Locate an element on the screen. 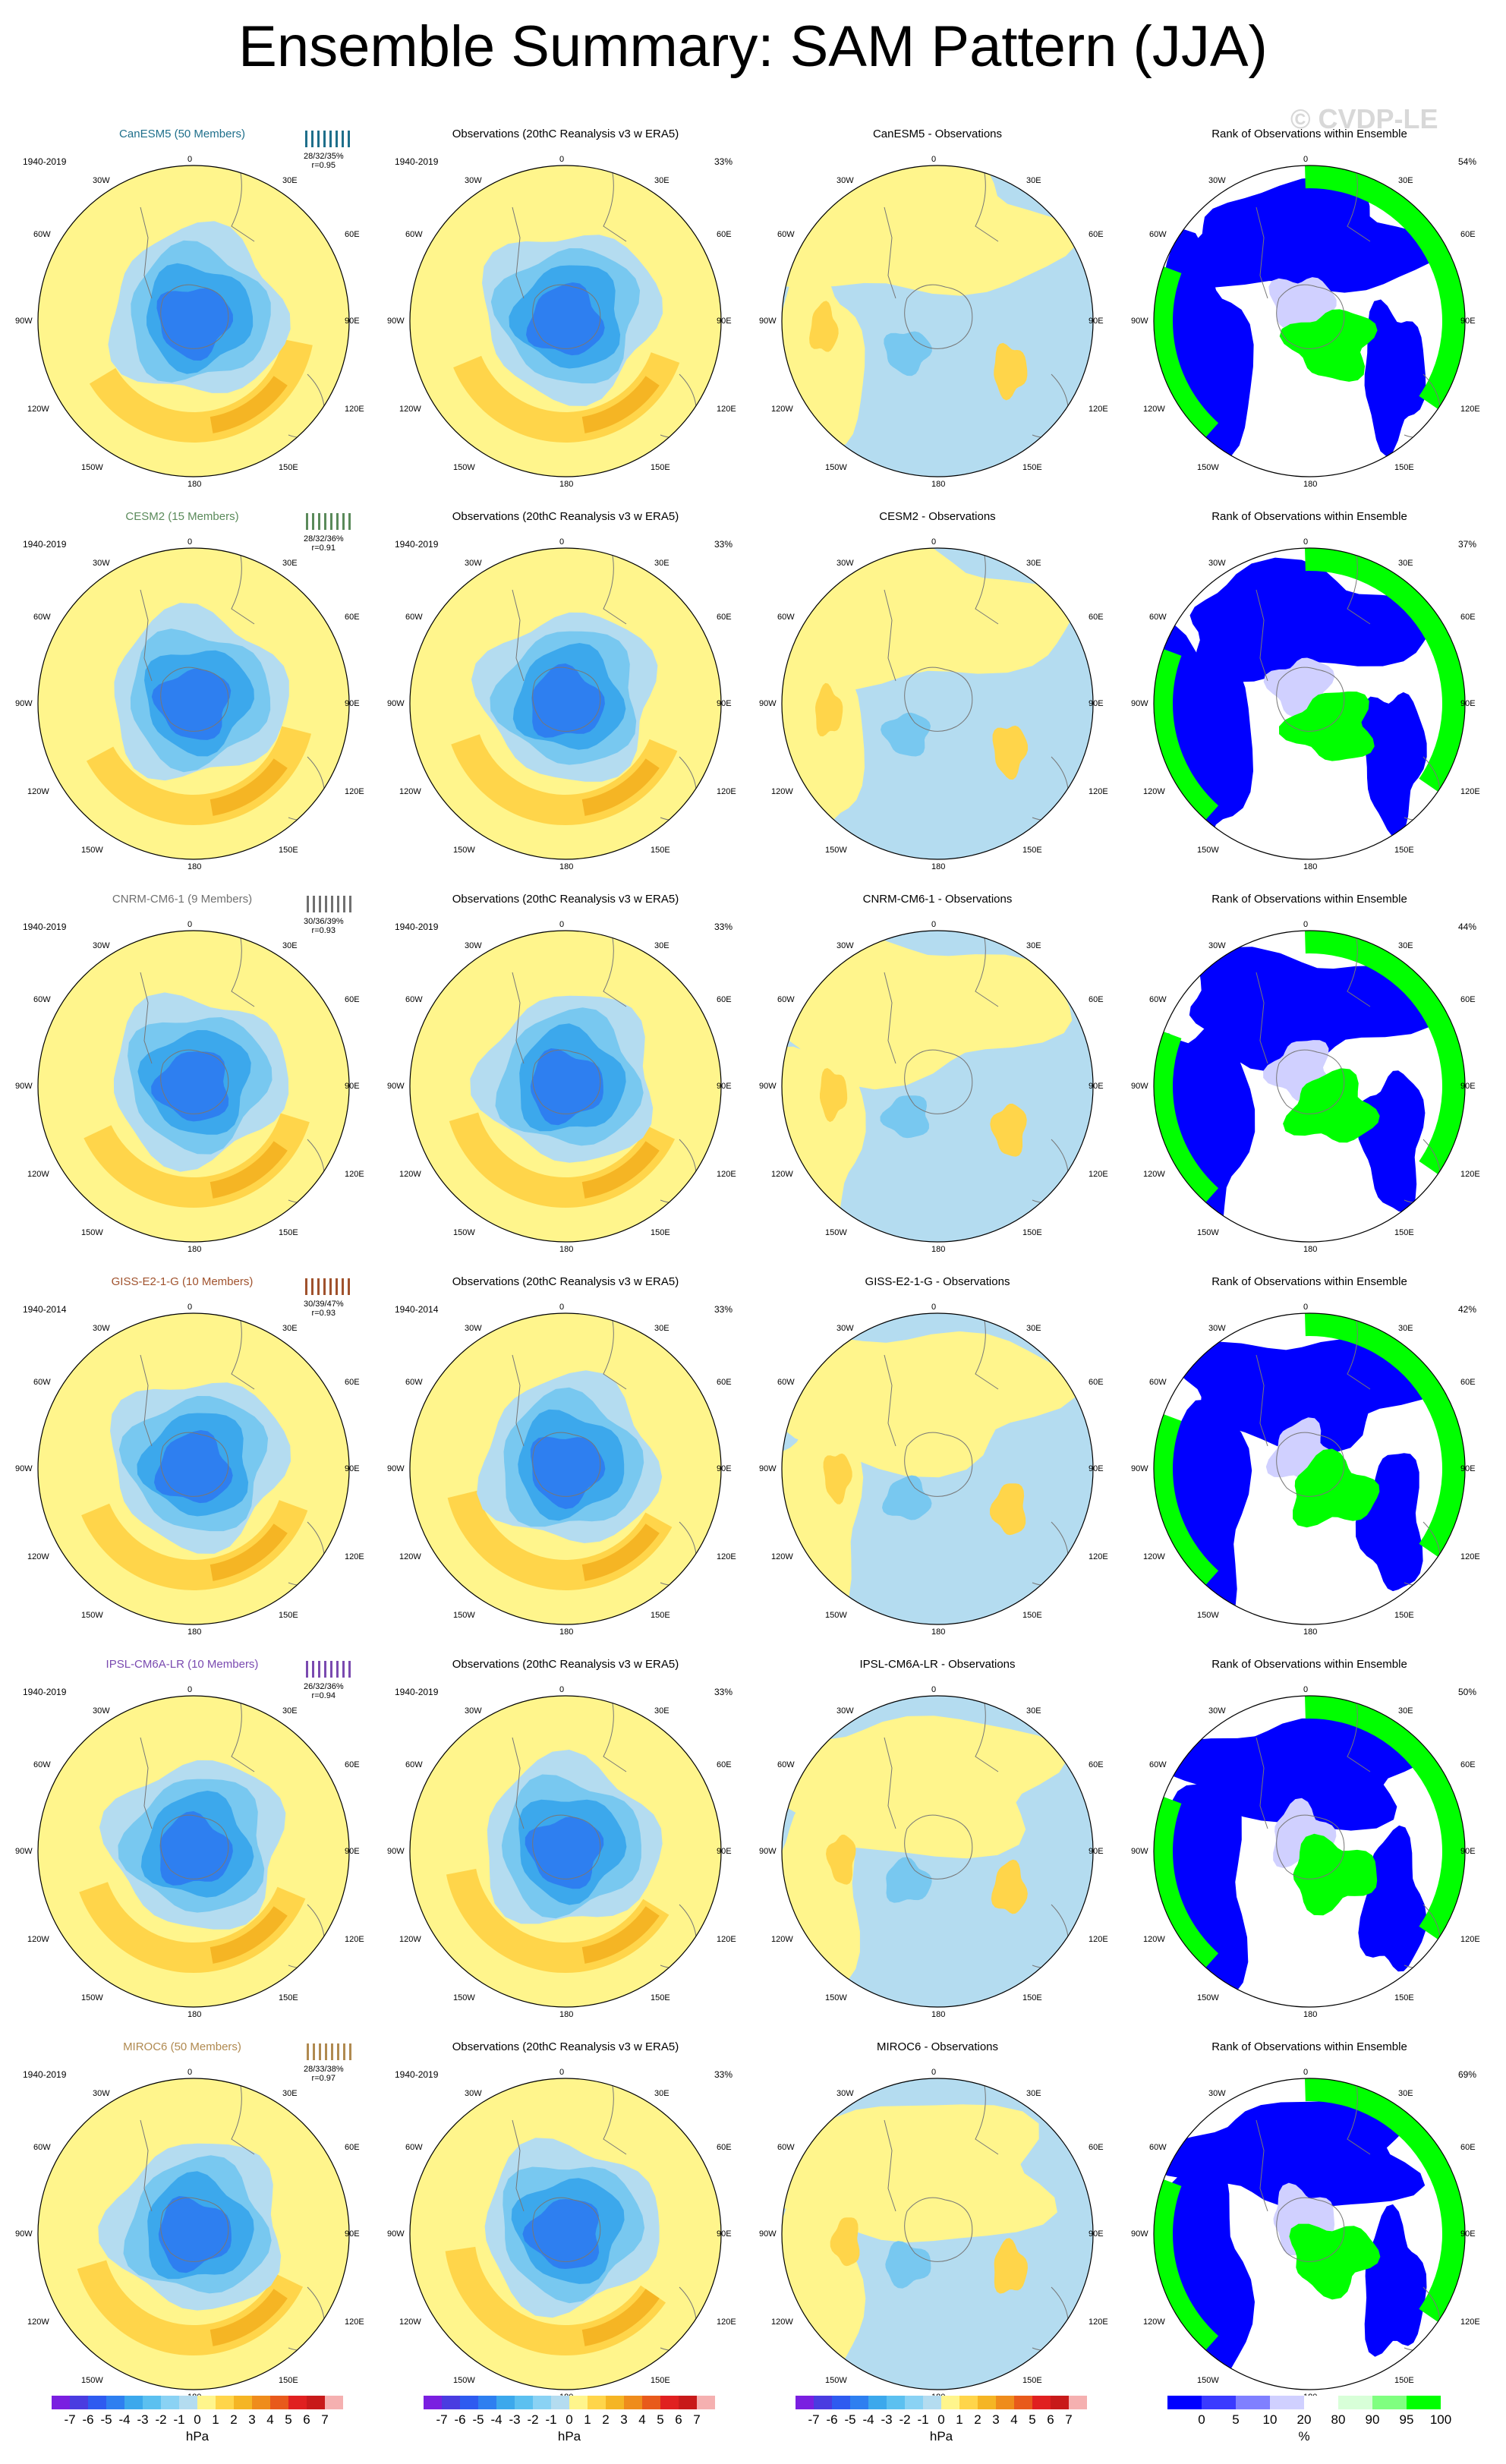 The width and height of the screenshot is (1506, 2464). colorbar-tick-label: -2 is located at coordinates (161, 2419).